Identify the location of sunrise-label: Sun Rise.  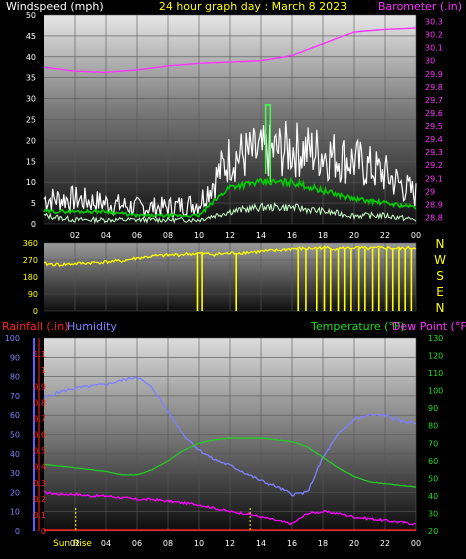
(72, 544).